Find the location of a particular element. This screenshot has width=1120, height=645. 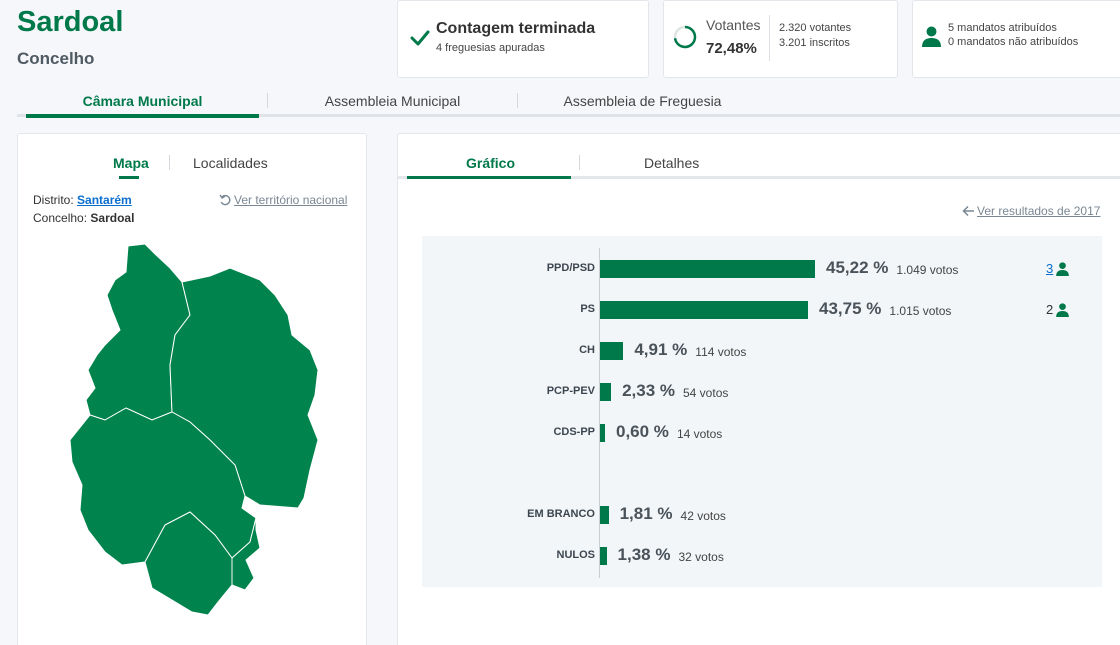

chart-mandates: 3 is located at coordinates (1058, 268).